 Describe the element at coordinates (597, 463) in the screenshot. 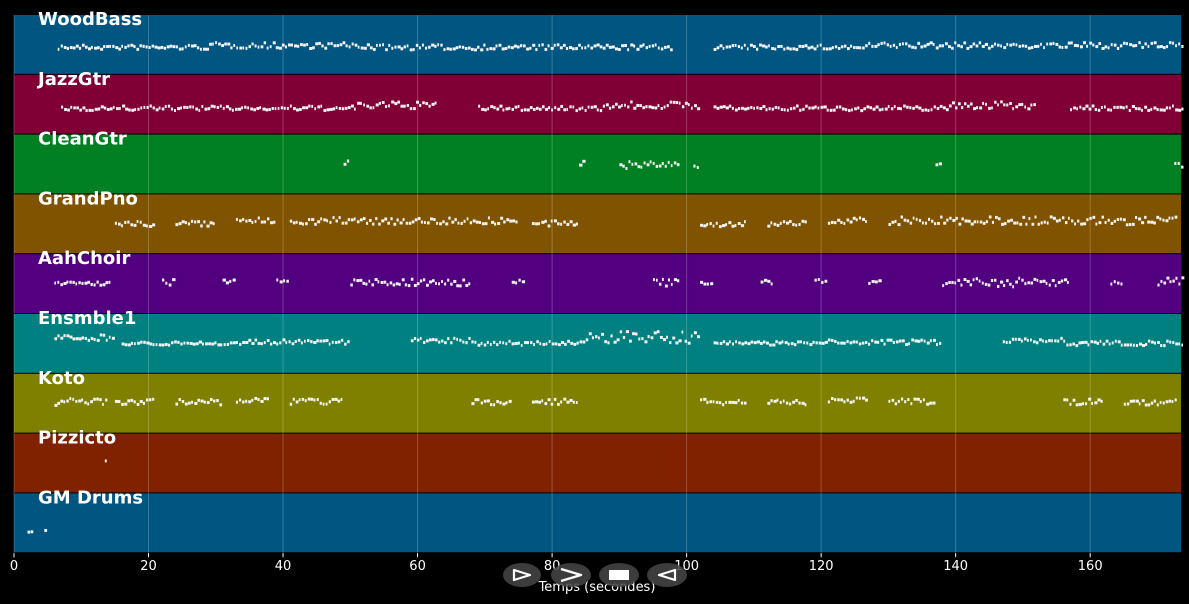

I see `track-lane` at that location.